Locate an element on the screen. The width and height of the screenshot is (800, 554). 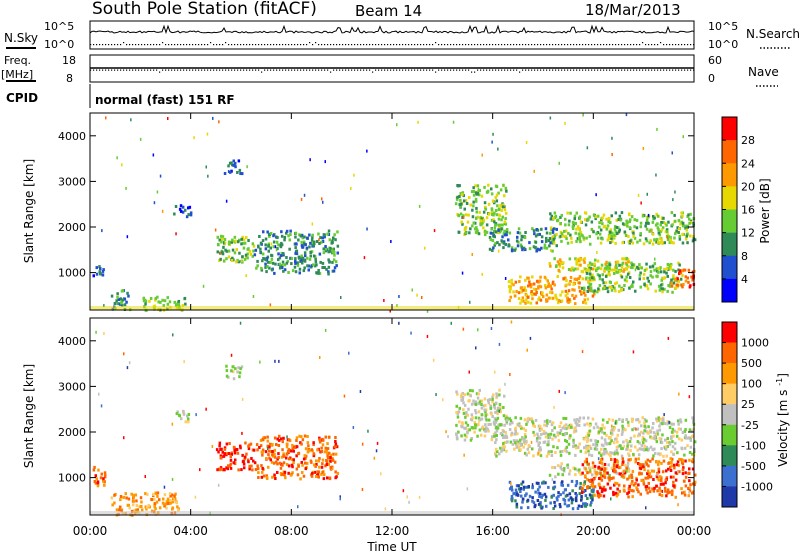
colorbar-frame is located at coordinates (729, 414).